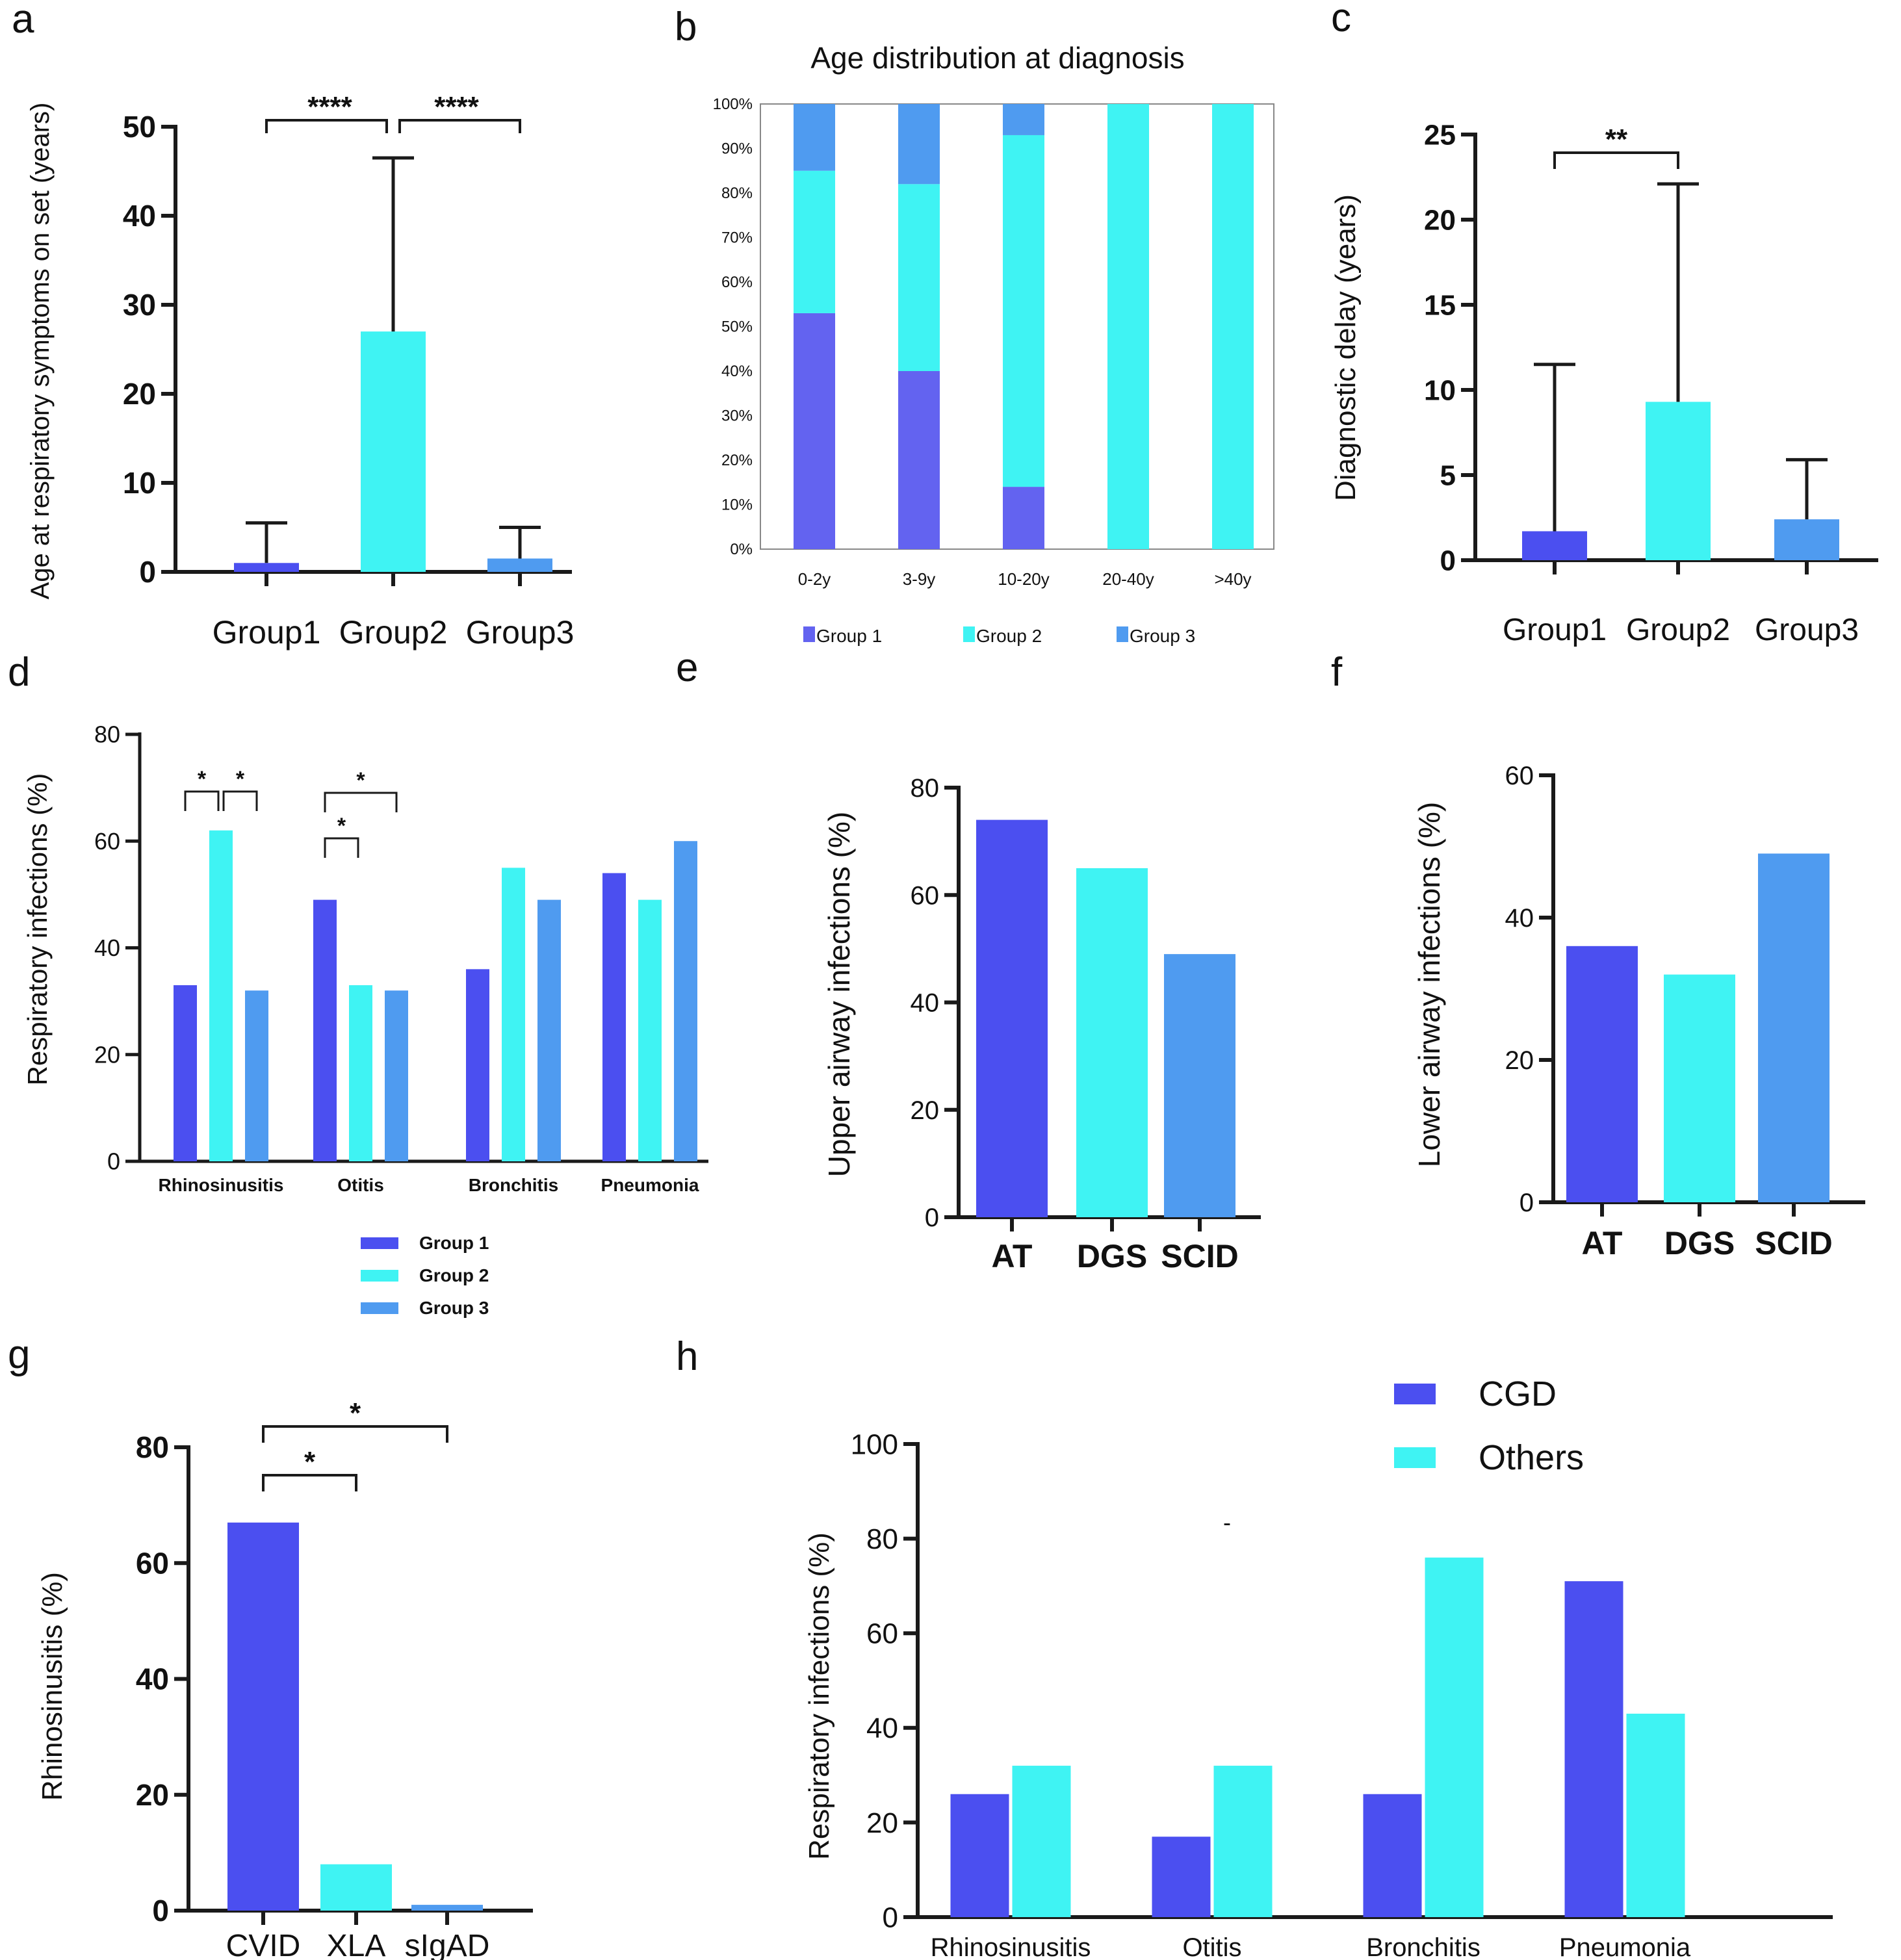 The image size is (1901, 1960). Describe the element at coordinates (1024, 579) in the screenshot. I see `x-tick-label-b: 10-20y` at that location.